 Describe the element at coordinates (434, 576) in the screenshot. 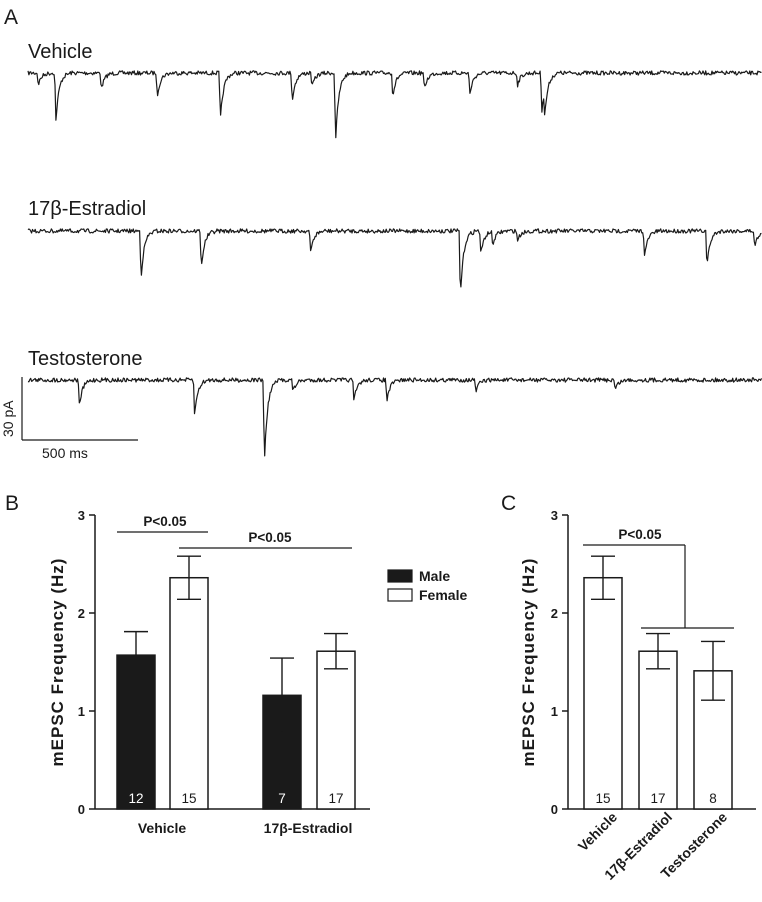

I see `legend-label-male: Male` at that location.